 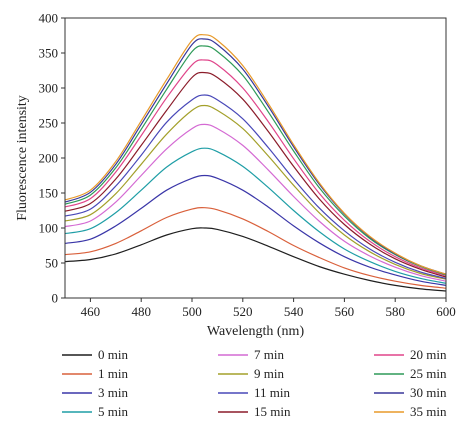 What do you see at coordinates (113, 392) in the screenshot?
I see `legend-label: 3 min` at bounding box center [113, 392].